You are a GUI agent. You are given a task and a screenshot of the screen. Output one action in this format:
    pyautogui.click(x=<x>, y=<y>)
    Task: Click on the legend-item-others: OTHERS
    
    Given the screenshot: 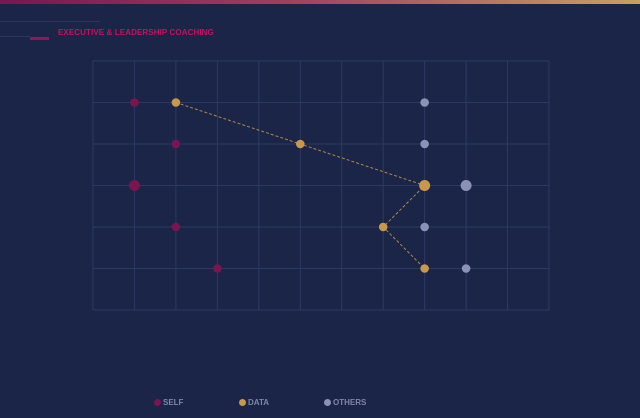 What is the action you would take?
    pyautogui.click(x=345, y=402)
    